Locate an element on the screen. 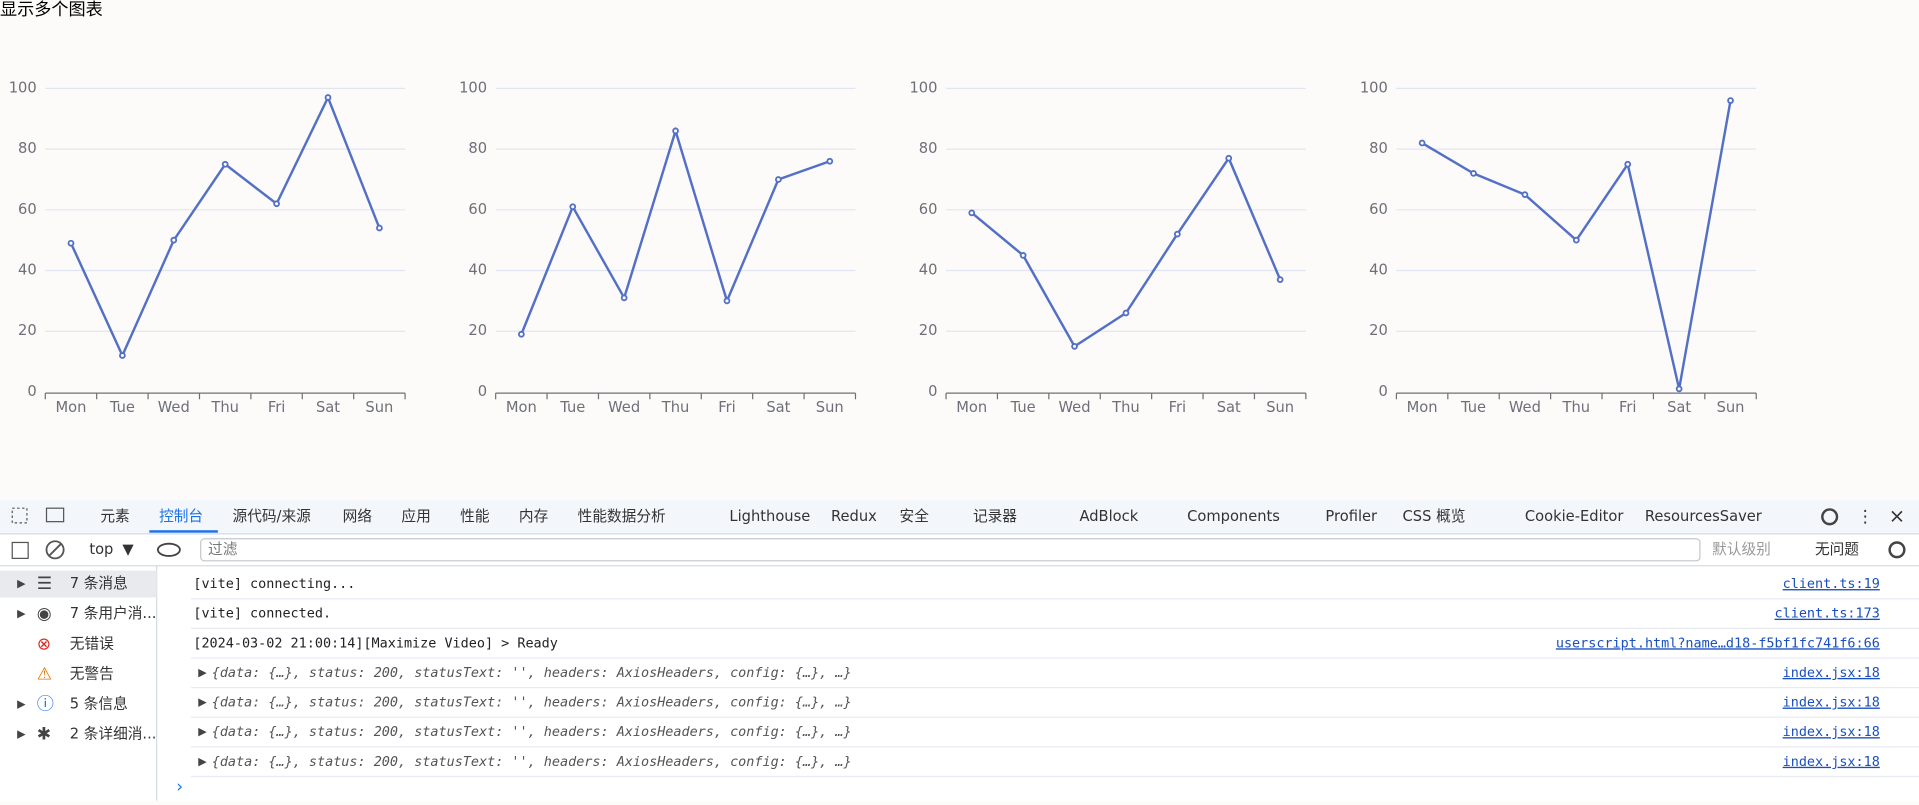 The image size is (1919, 805). source-link: userscript.html?name…d18-f5bf1fc741f6:66 is located at coordinates (1718, 643).